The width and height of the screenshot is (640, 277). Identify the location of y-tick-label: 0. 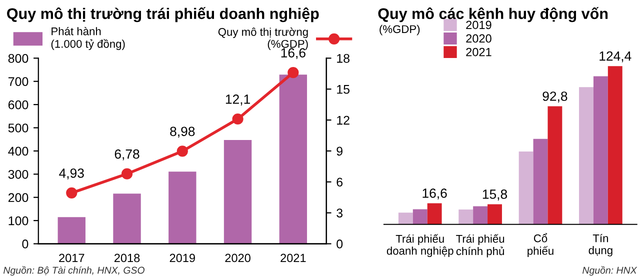
(25, 244).